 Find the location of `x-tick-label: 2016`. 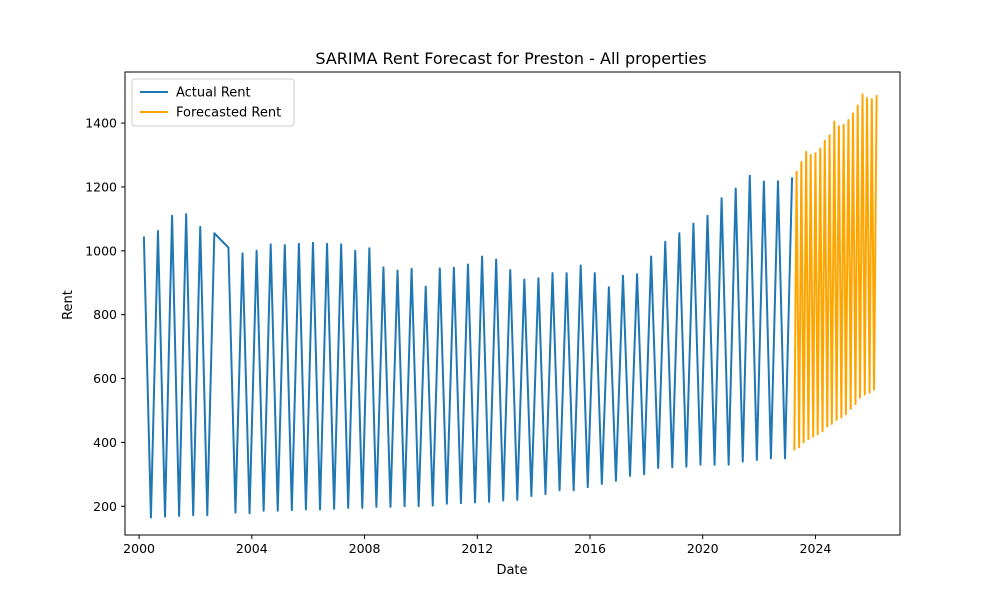

x-tick-label: 2016 is located at coordinates (590, 548).